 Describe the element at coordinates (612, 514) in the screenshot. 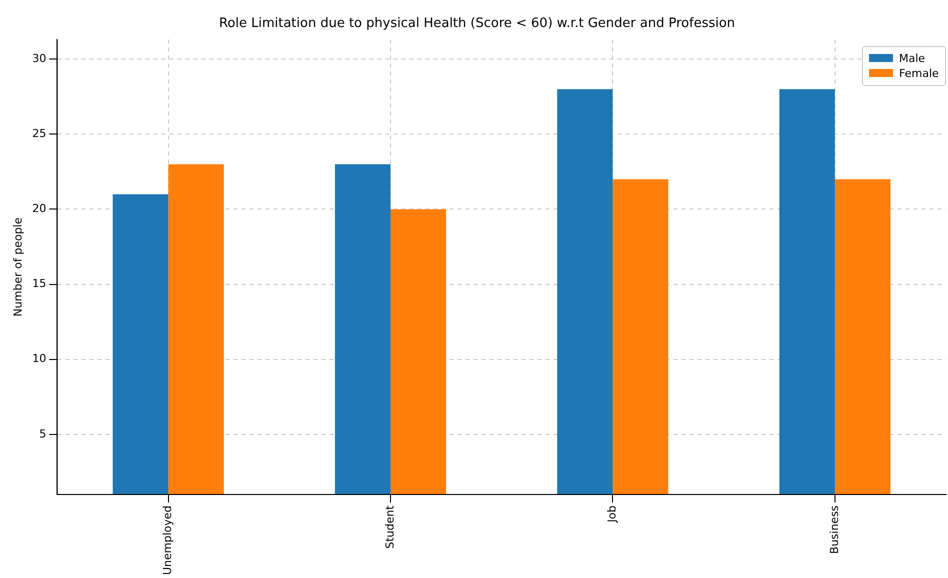

I see `x-tick-label: Job` at that location.